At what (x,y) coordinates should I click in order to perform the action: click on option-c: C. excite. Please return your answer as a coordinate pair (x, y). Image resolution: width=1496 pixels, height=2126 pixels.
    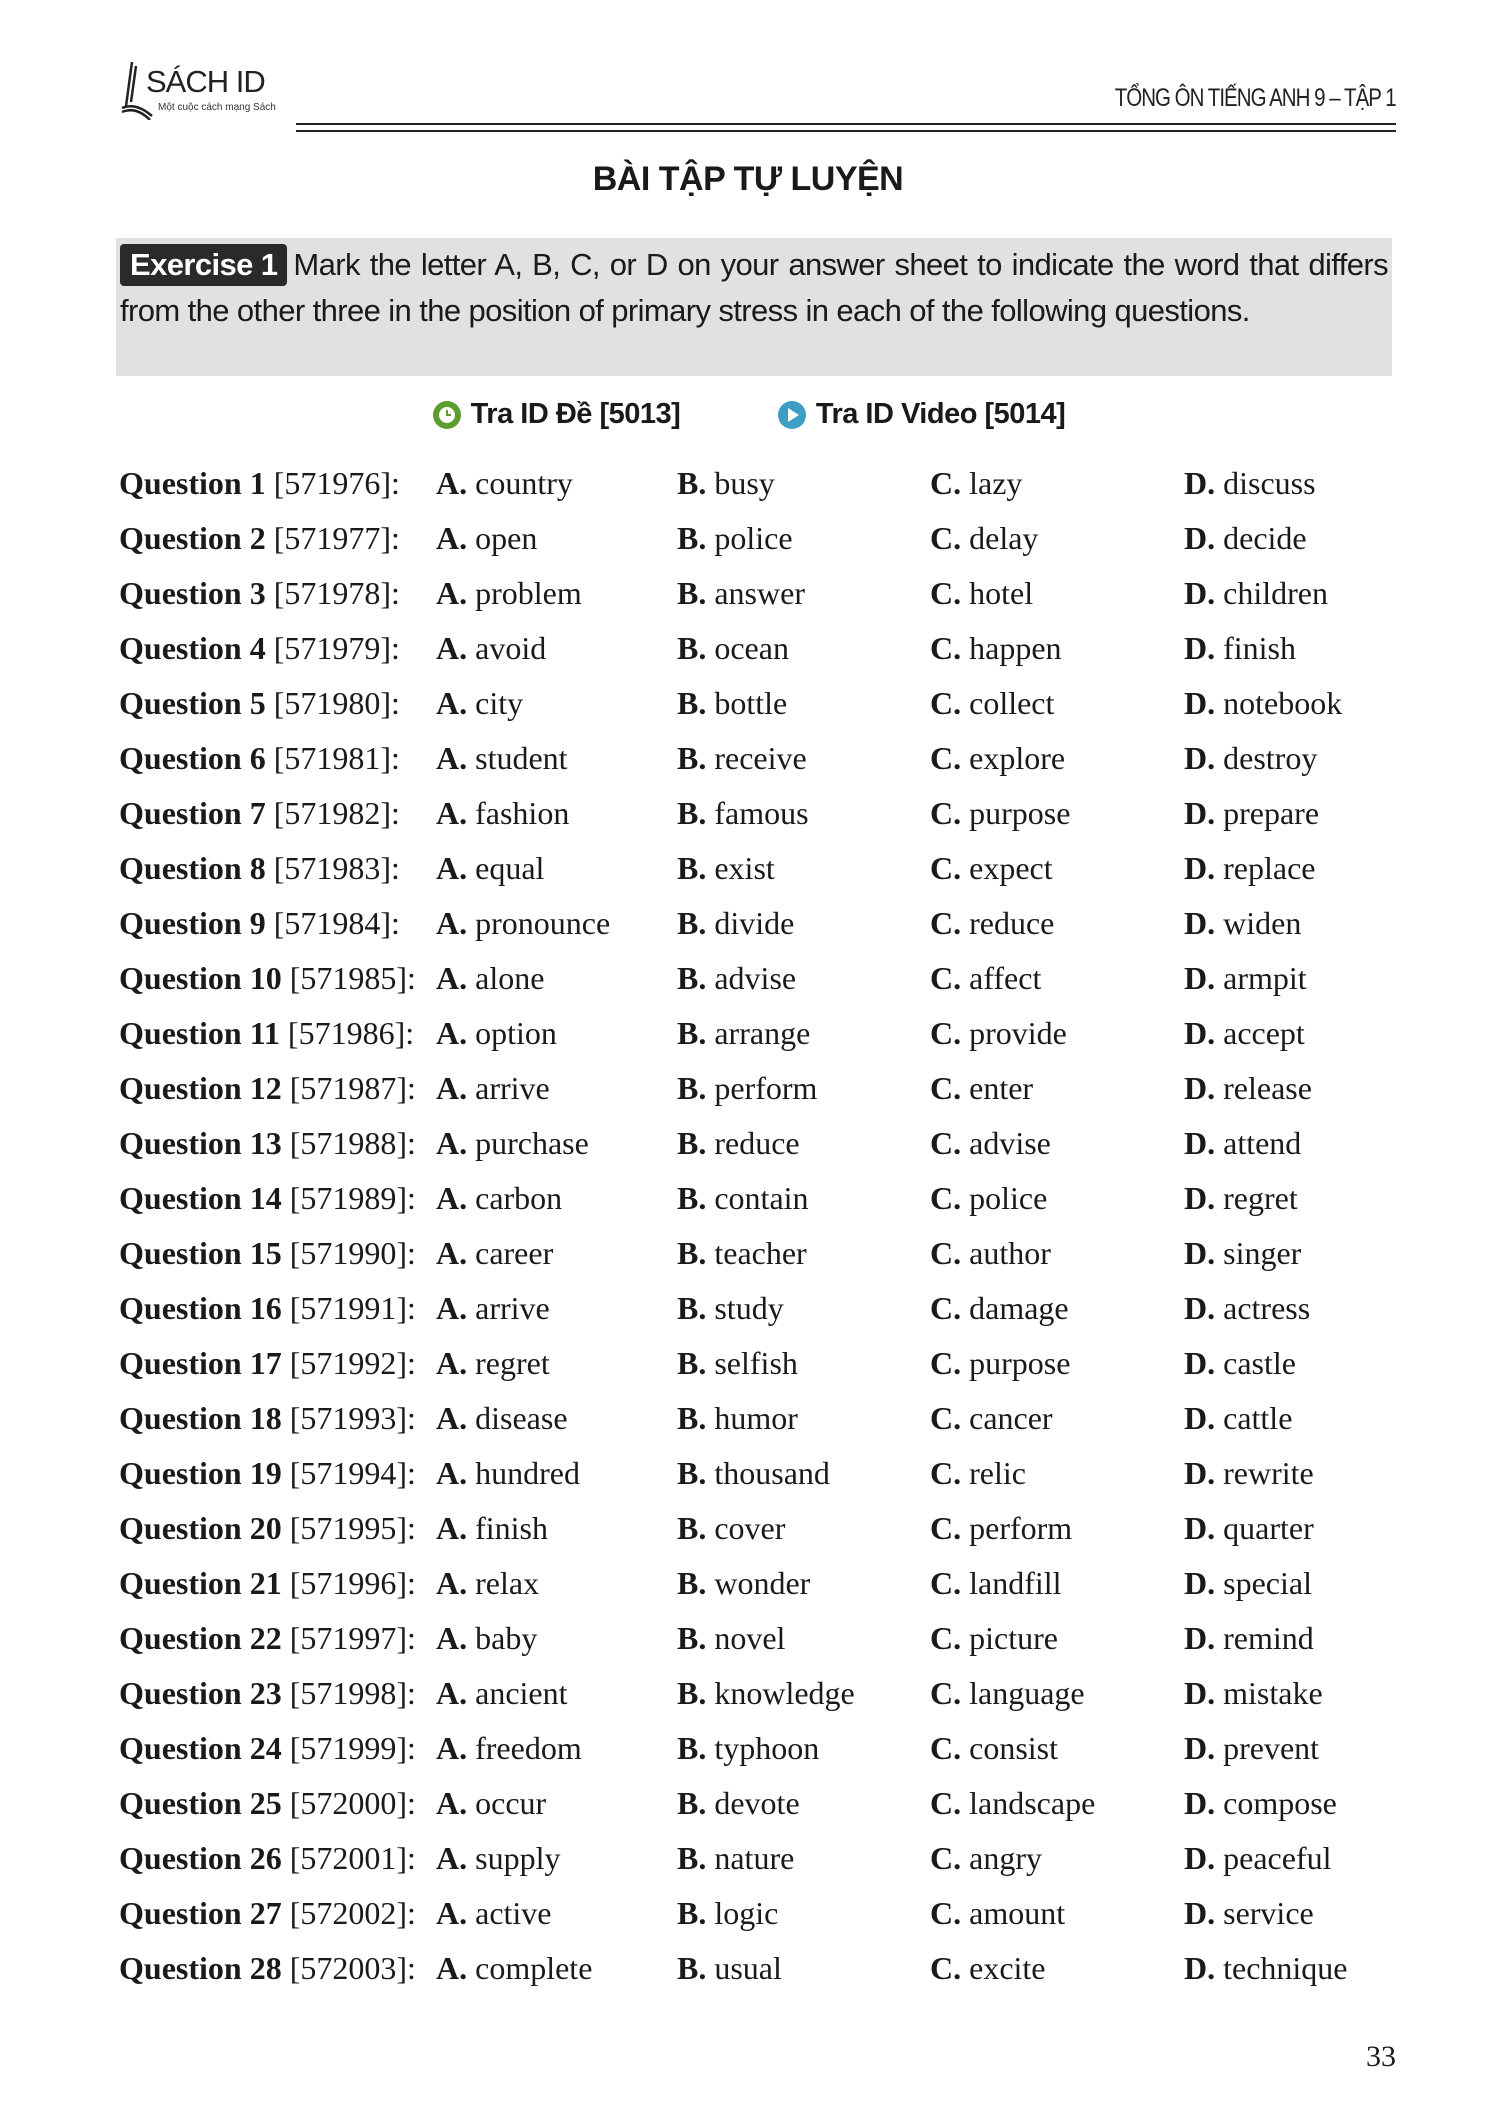
    Looking at the image, I should click on (988, 1968).